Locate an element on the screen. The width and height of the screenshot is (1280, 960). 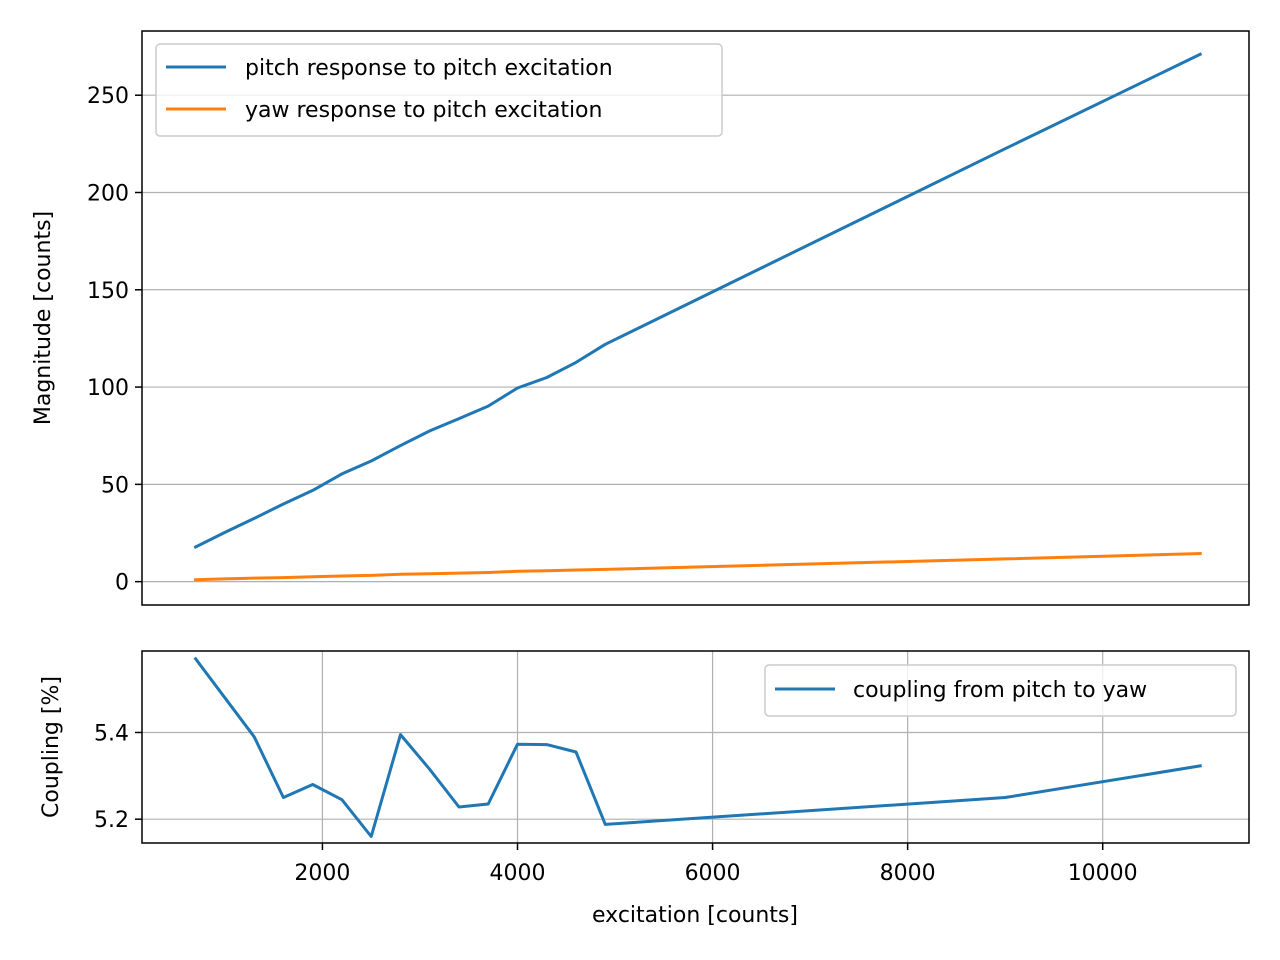
coupling-ytick-label: 5.4 is located at coordinates (111, 733).